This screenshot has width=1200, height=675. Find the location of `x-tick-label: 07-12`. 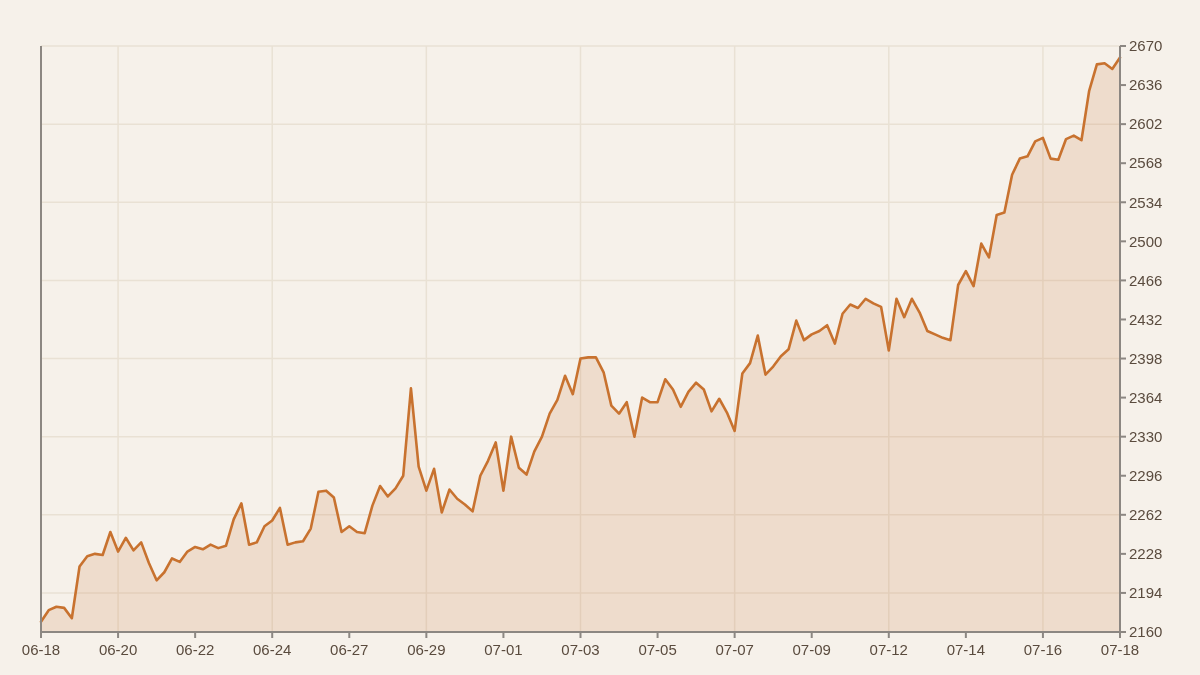

x-tick-label: 07-12 is located at coordinates (888, 649).